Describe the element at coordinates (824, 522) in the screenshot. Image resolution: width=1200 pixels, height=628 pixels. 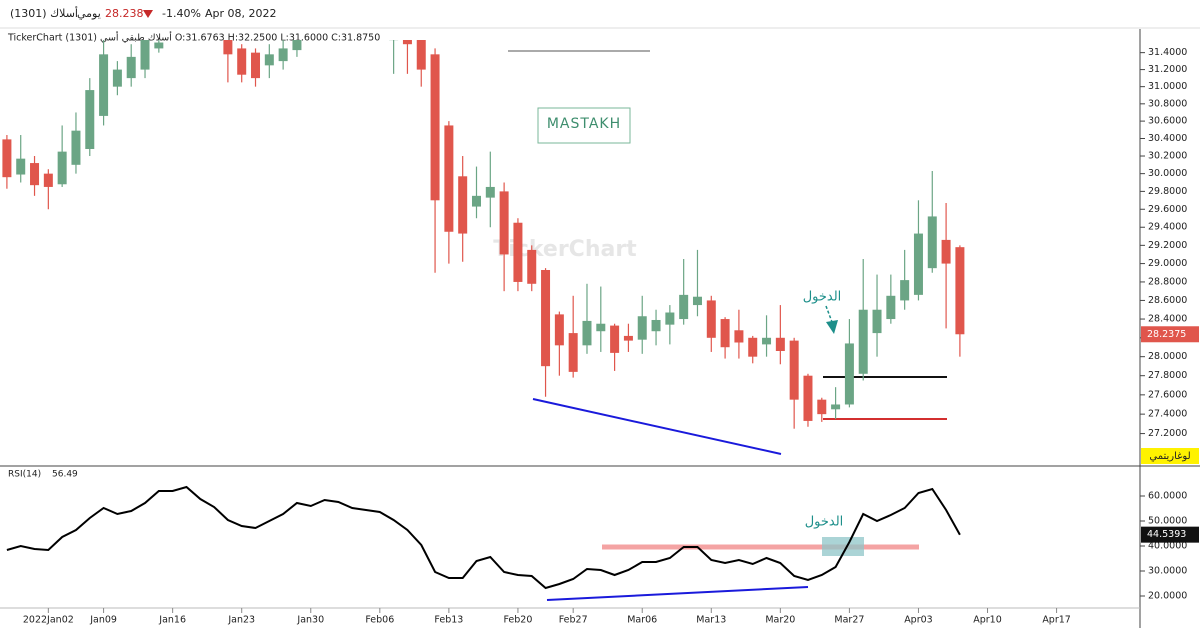
I see `rsi-entry-label: الدخول` at that location.